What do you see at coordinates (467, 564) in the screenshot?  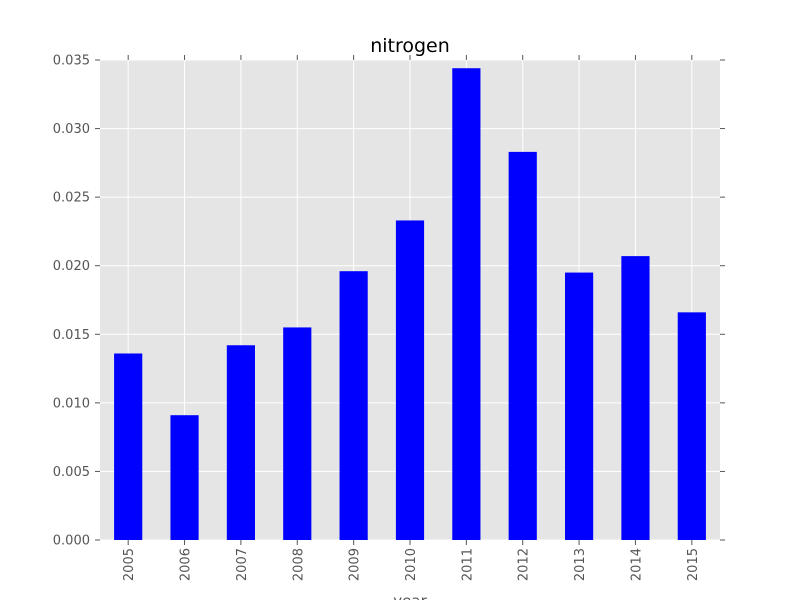 I see `x-tick-label: 2011` at bounding box center [467, 564].